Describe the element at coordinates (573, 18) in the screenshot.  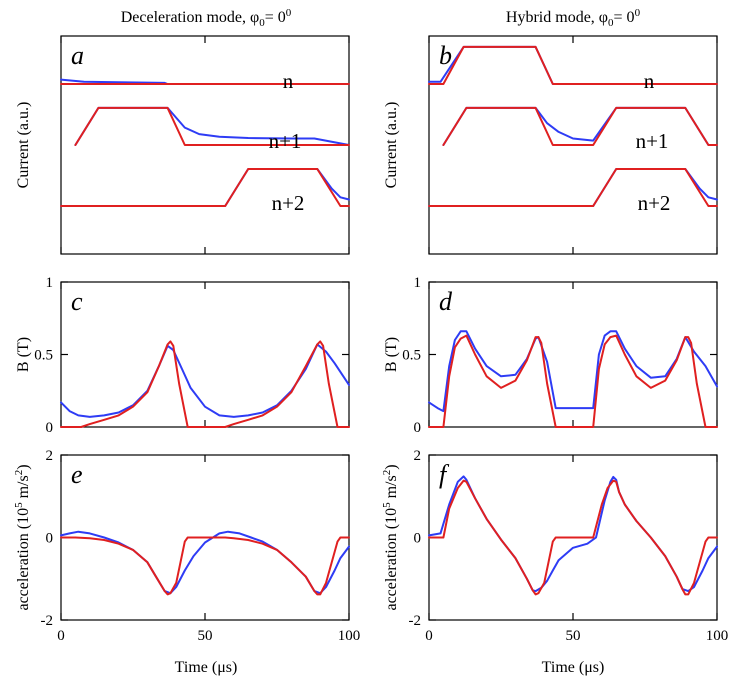
I see `column-title-hybrid: Hybrid mode, φ0= 00` at that location.